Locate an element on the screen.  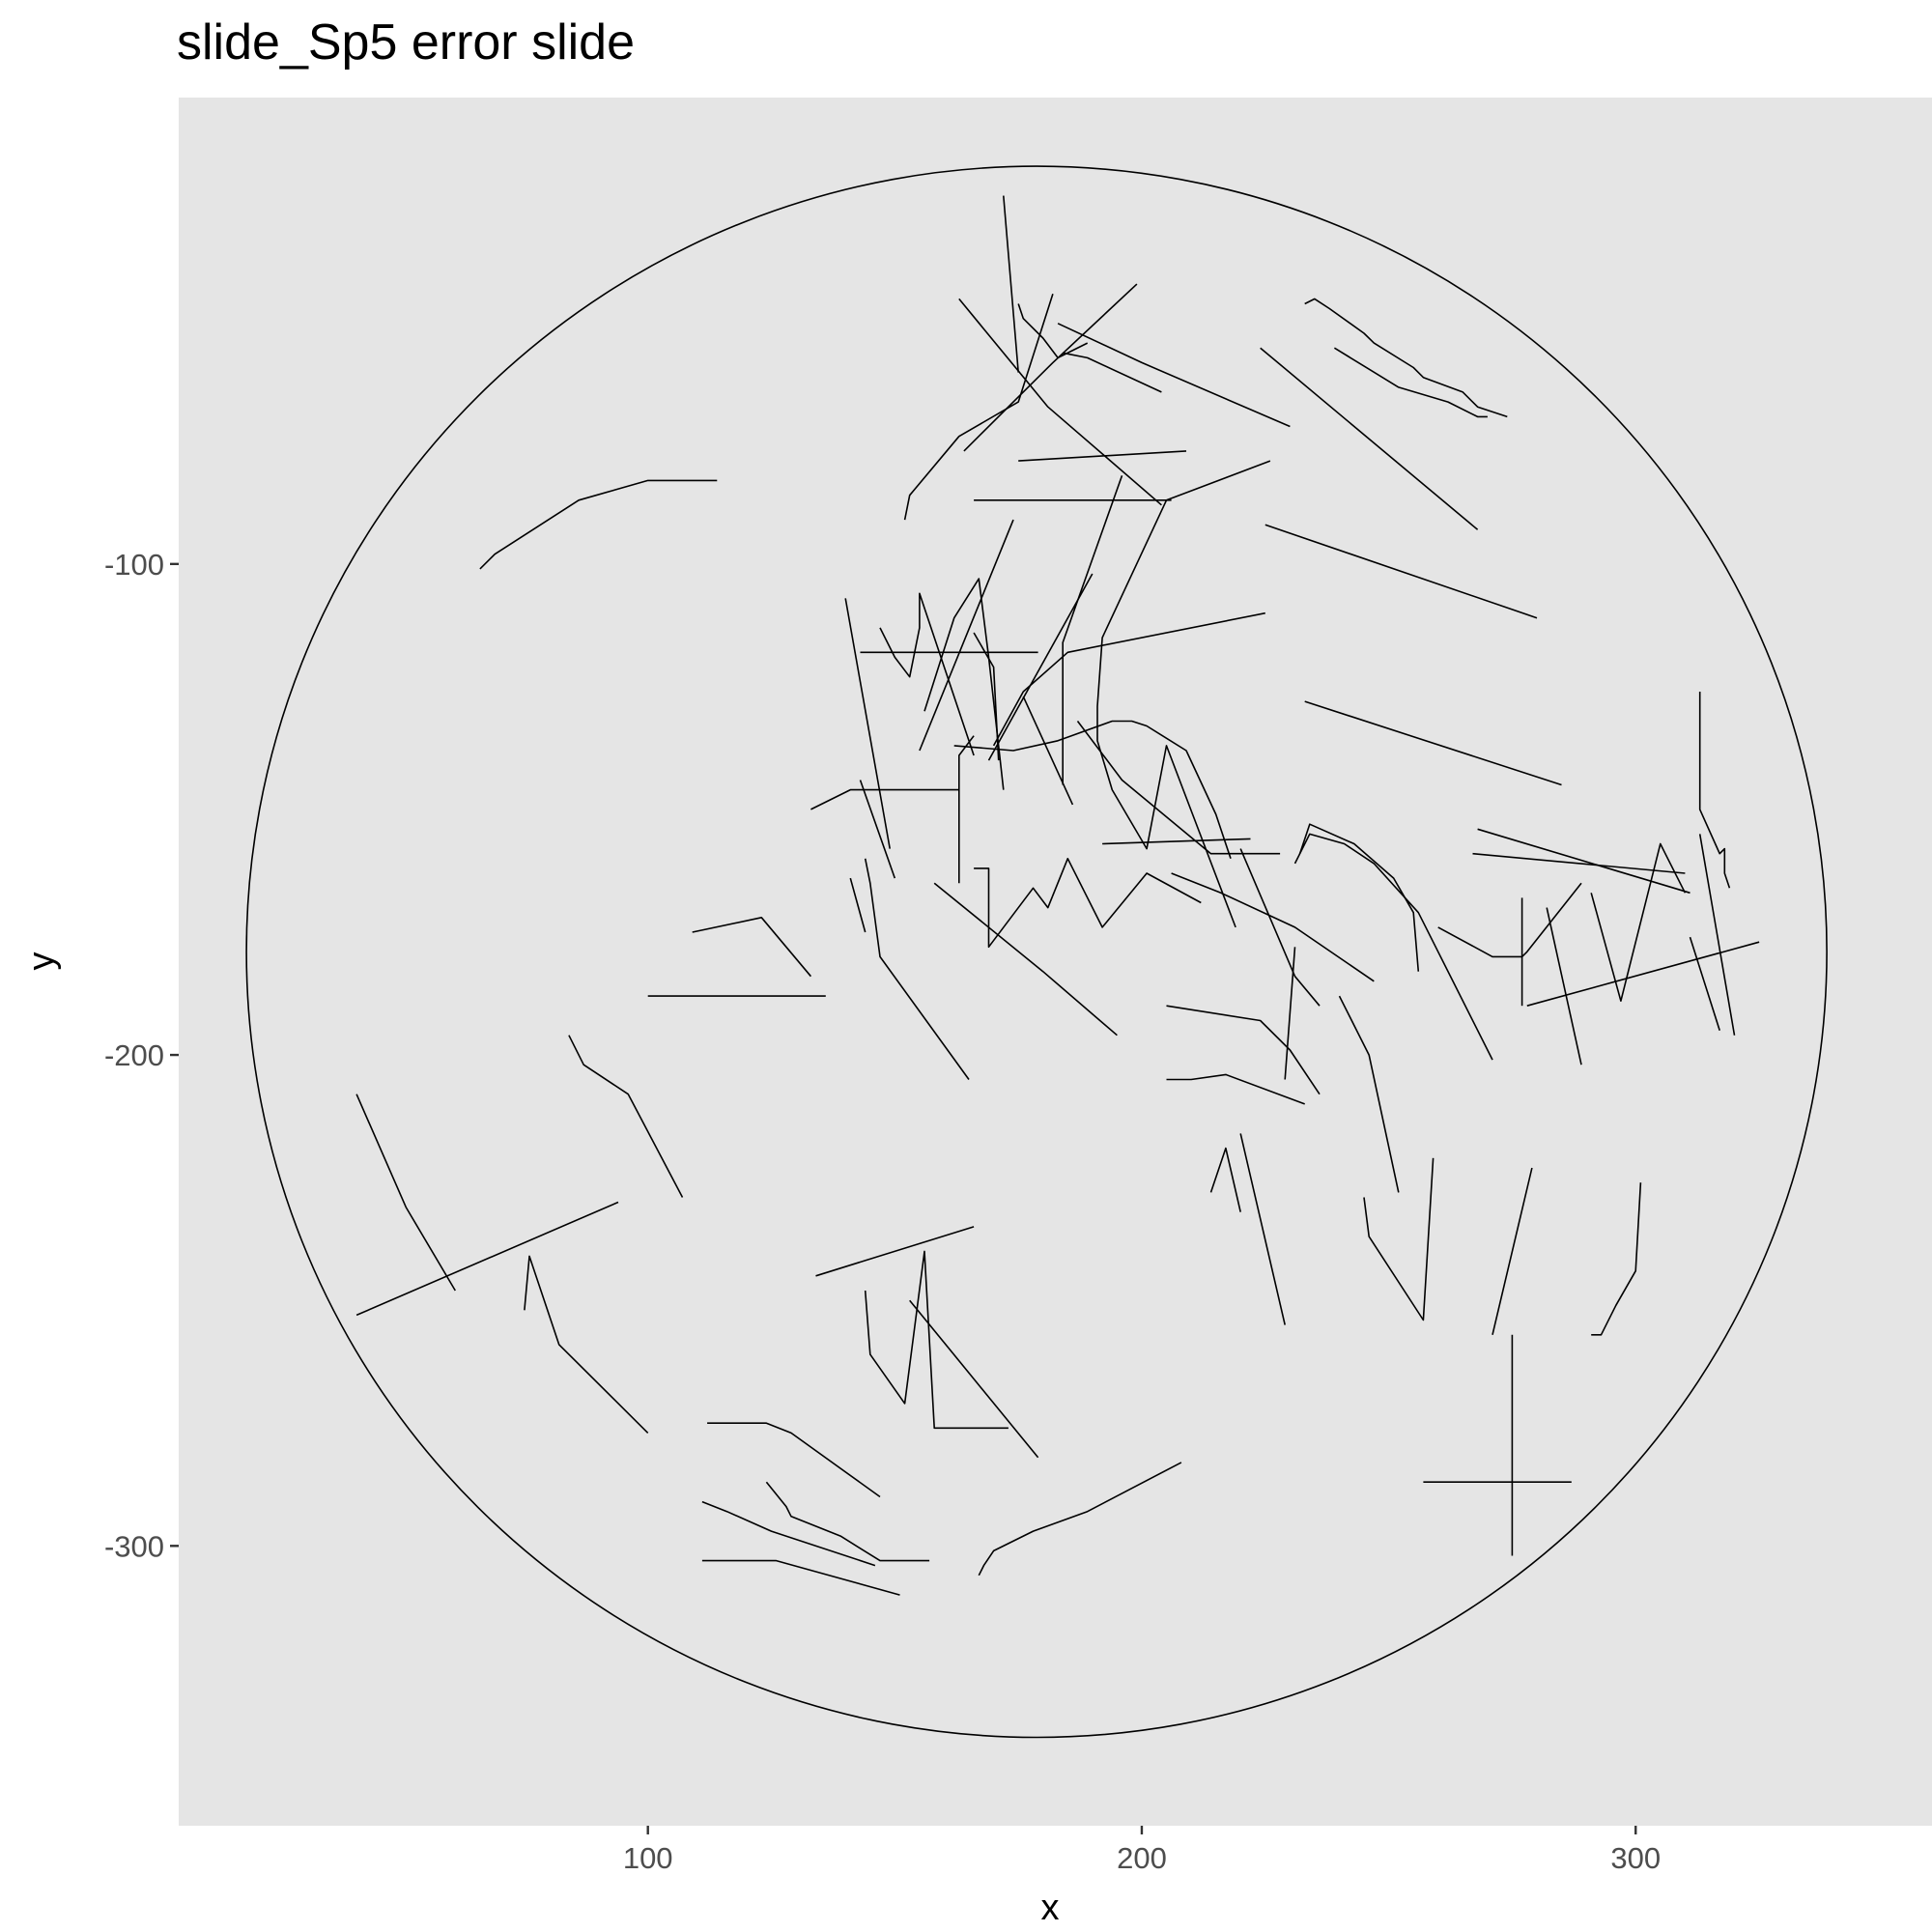
trajectory-line-s37 is located at coordinates (1583, 861).